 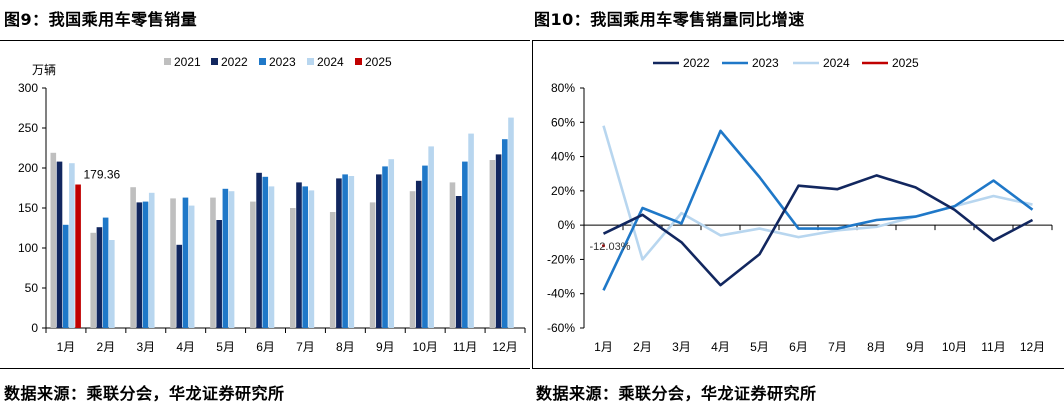 What do you see at coordinates (465, 244) in the screenshot?
I see `bar-2023-11月` at bounding box center [465, 244].